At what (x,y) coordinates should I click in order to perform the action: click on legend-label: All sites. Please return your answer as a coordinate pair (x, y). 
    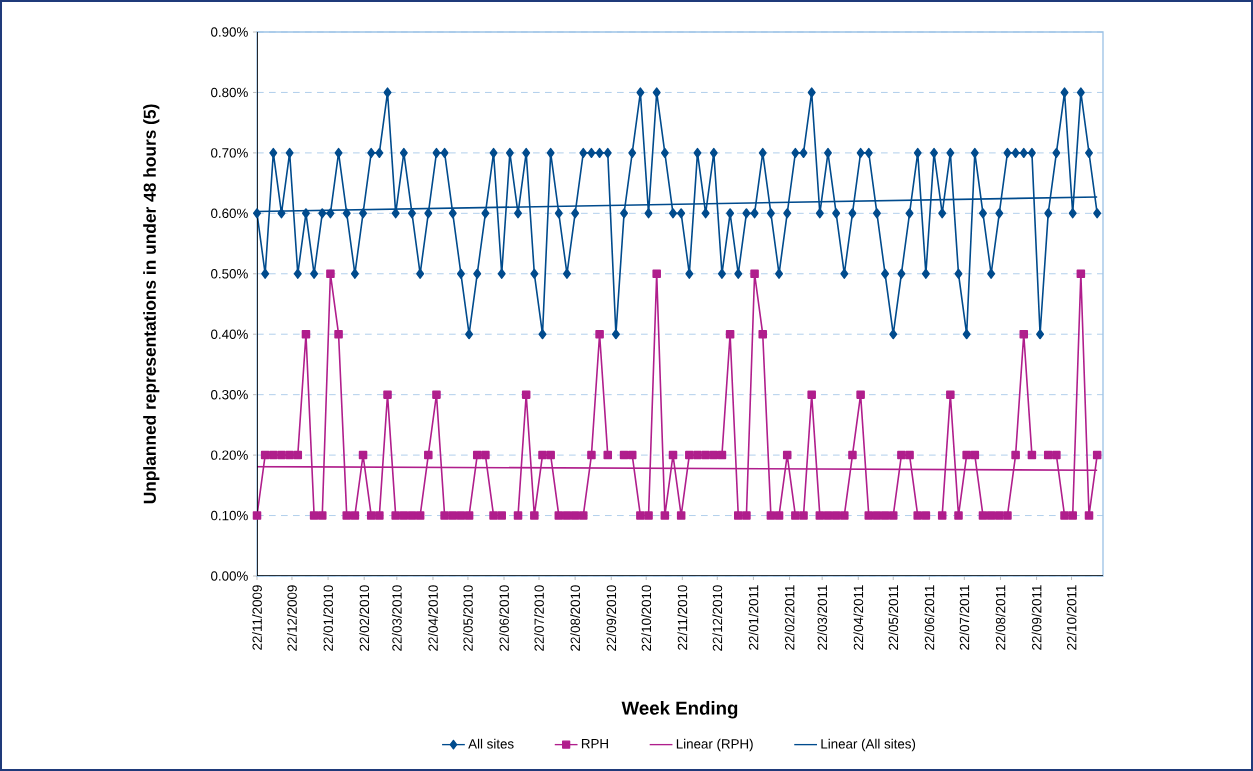
    Looking at the image, I should click on (491, 743).